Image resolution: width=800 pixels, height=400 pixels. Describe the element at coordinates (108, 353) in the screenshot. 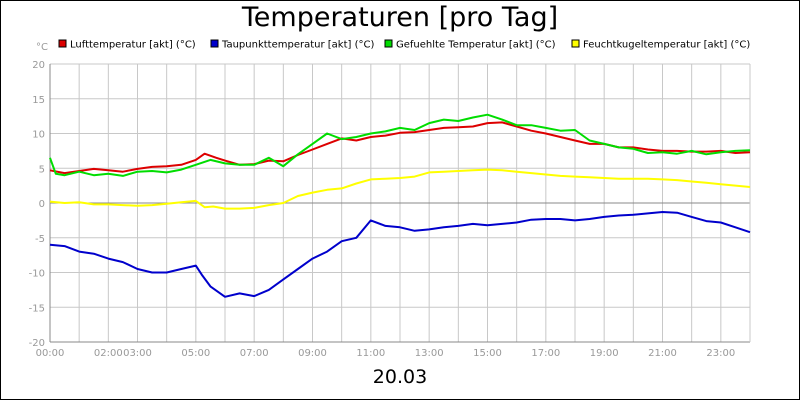

I see `x-tick-label: 02:00` at that location.